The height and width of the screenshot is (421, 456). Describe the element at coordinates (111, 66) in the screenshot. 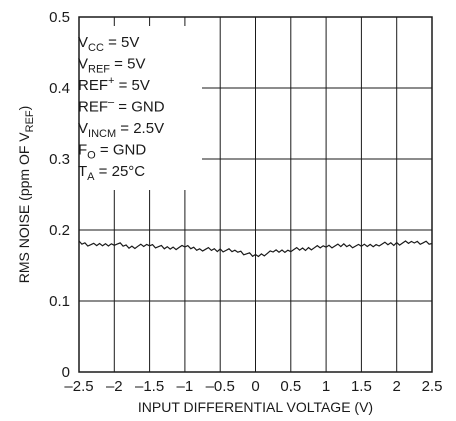

I see `condition-line: VREF = 5V` at that location.